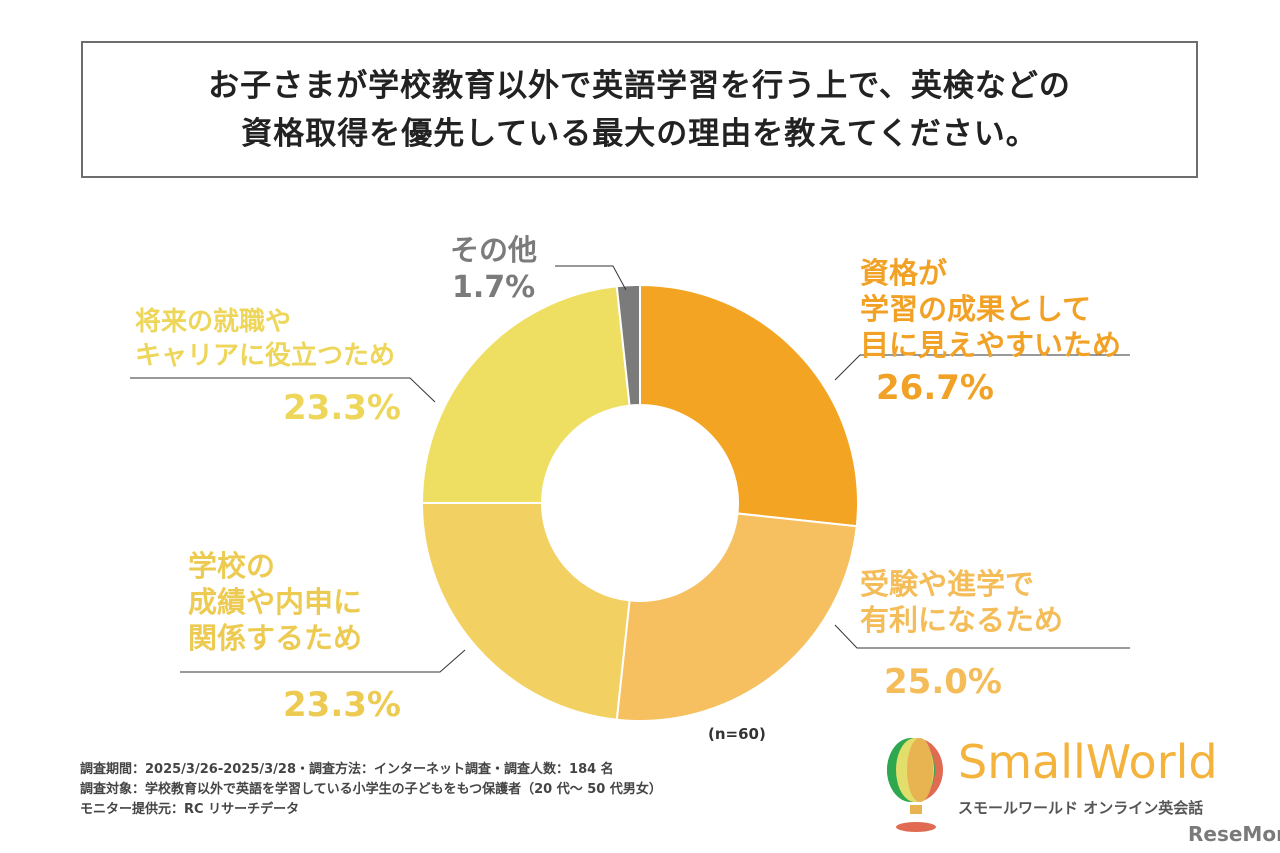 The image size is (1280, 853). Describe the element at coordinates (1234, 834) in the screenshot. I see `resemom-credit: ReseMom.` at that location.